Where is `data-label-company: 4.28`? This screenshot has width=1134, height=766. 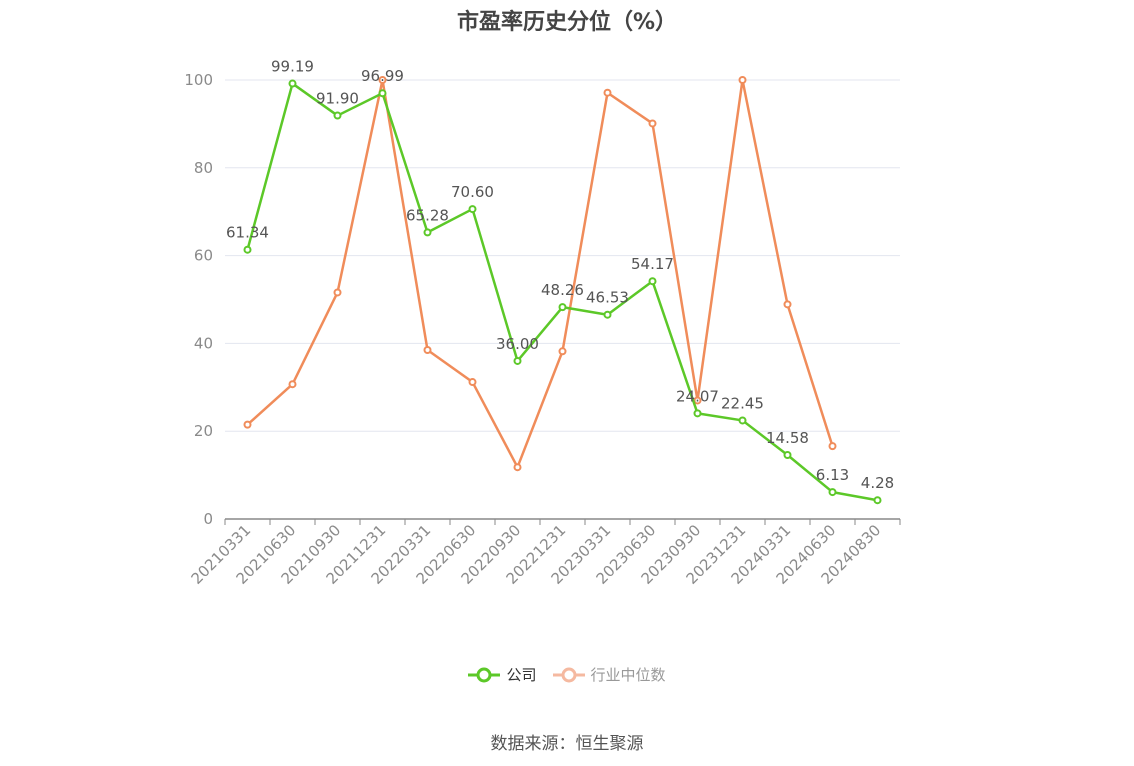 data-label-company: 4.28 is located at coordinates (877, 483).